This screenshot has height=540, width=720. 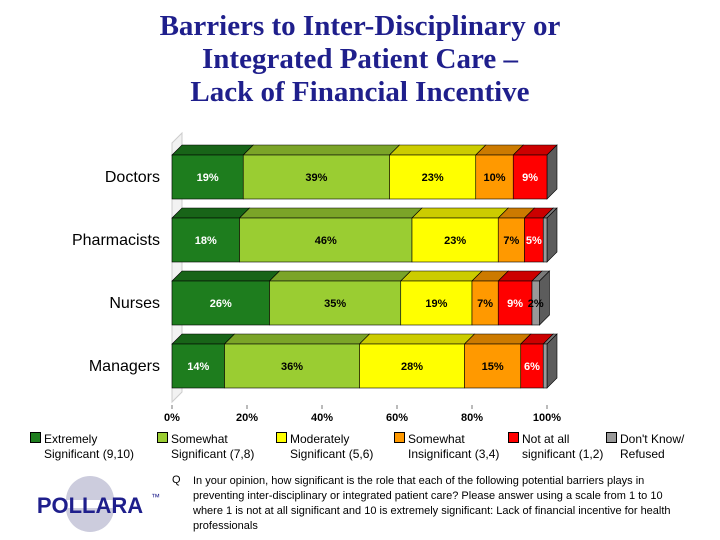 What do you see at coordinates (71, 439) in the screenshot?
I see `legend-label: Extremely` at bounding box center [71, 439].